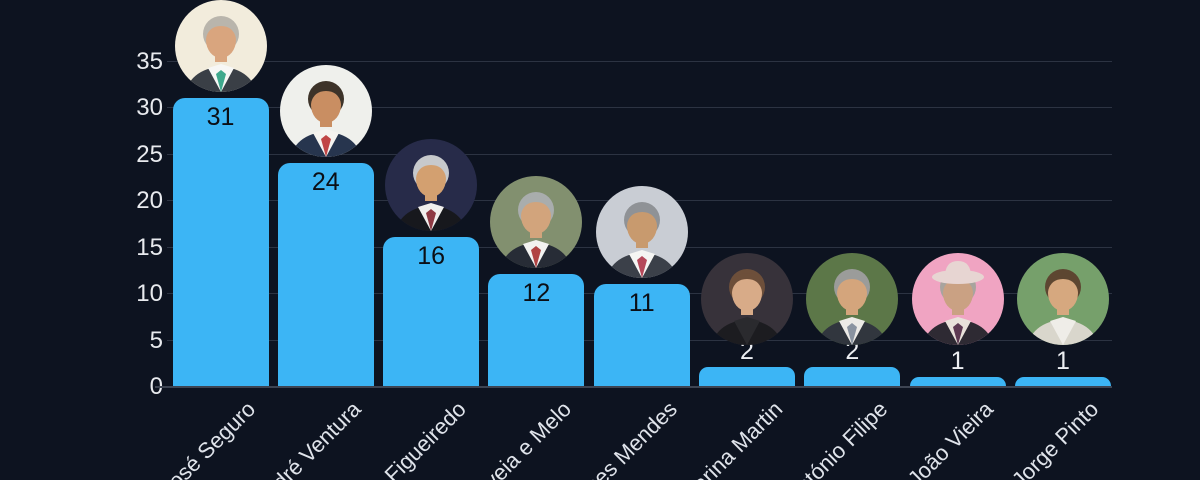 This screenshot has height=480, width=1200. Describe the element at coordinates (633, 387) in the screenshot. I see `x-axis-line` at that location.